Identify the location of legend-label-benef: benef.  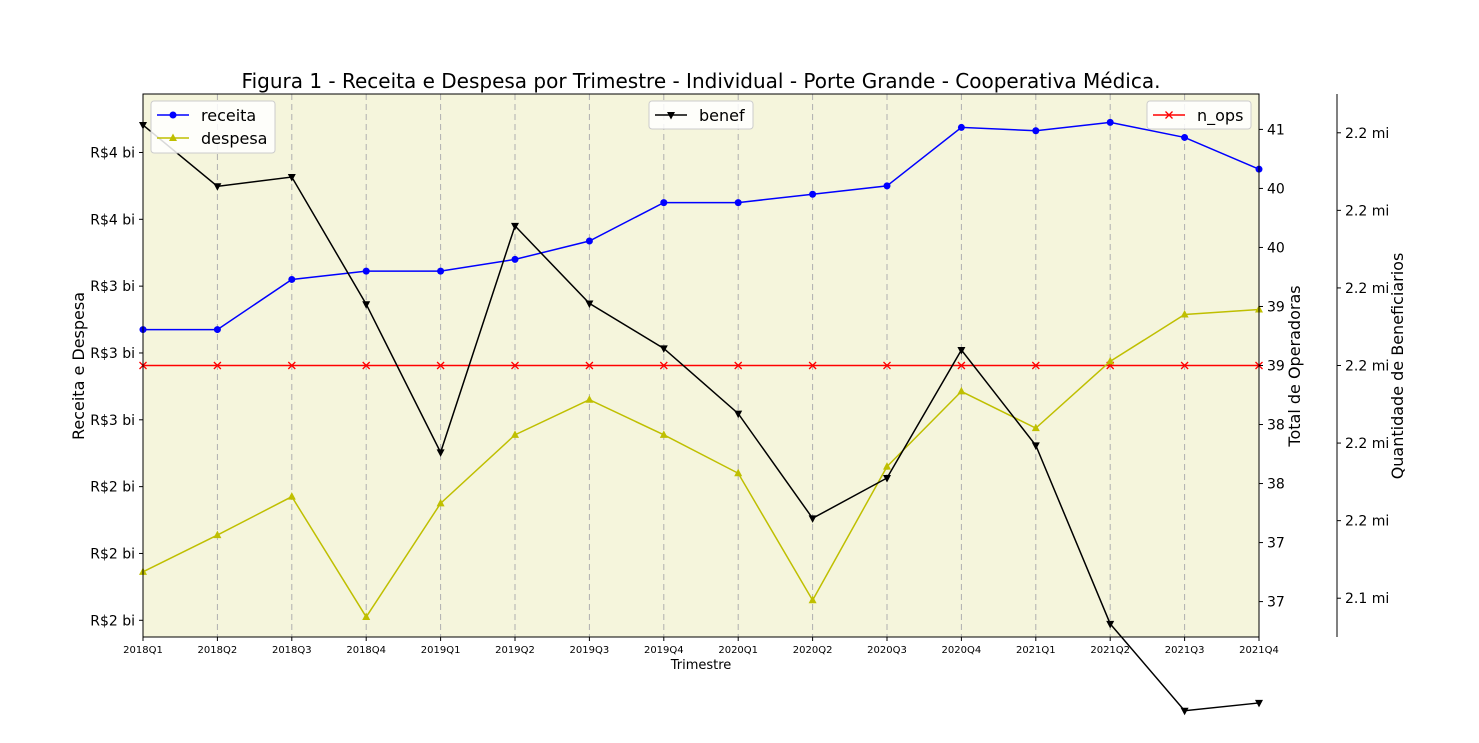
(722, 115).